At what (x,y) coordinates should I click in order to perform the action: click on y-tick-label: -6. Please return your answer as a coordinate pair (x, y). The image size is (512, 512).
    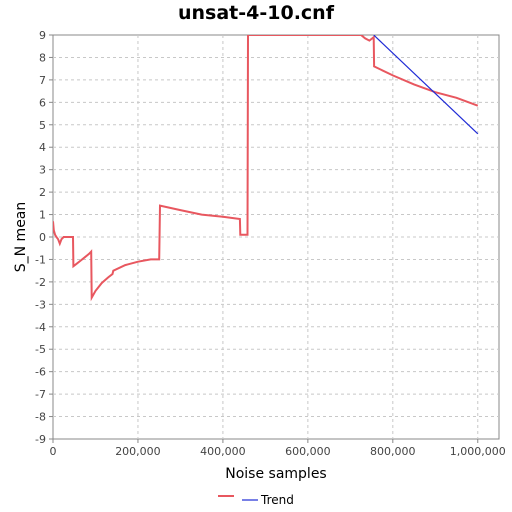
    Looking at the image, I should click on (40, 372).